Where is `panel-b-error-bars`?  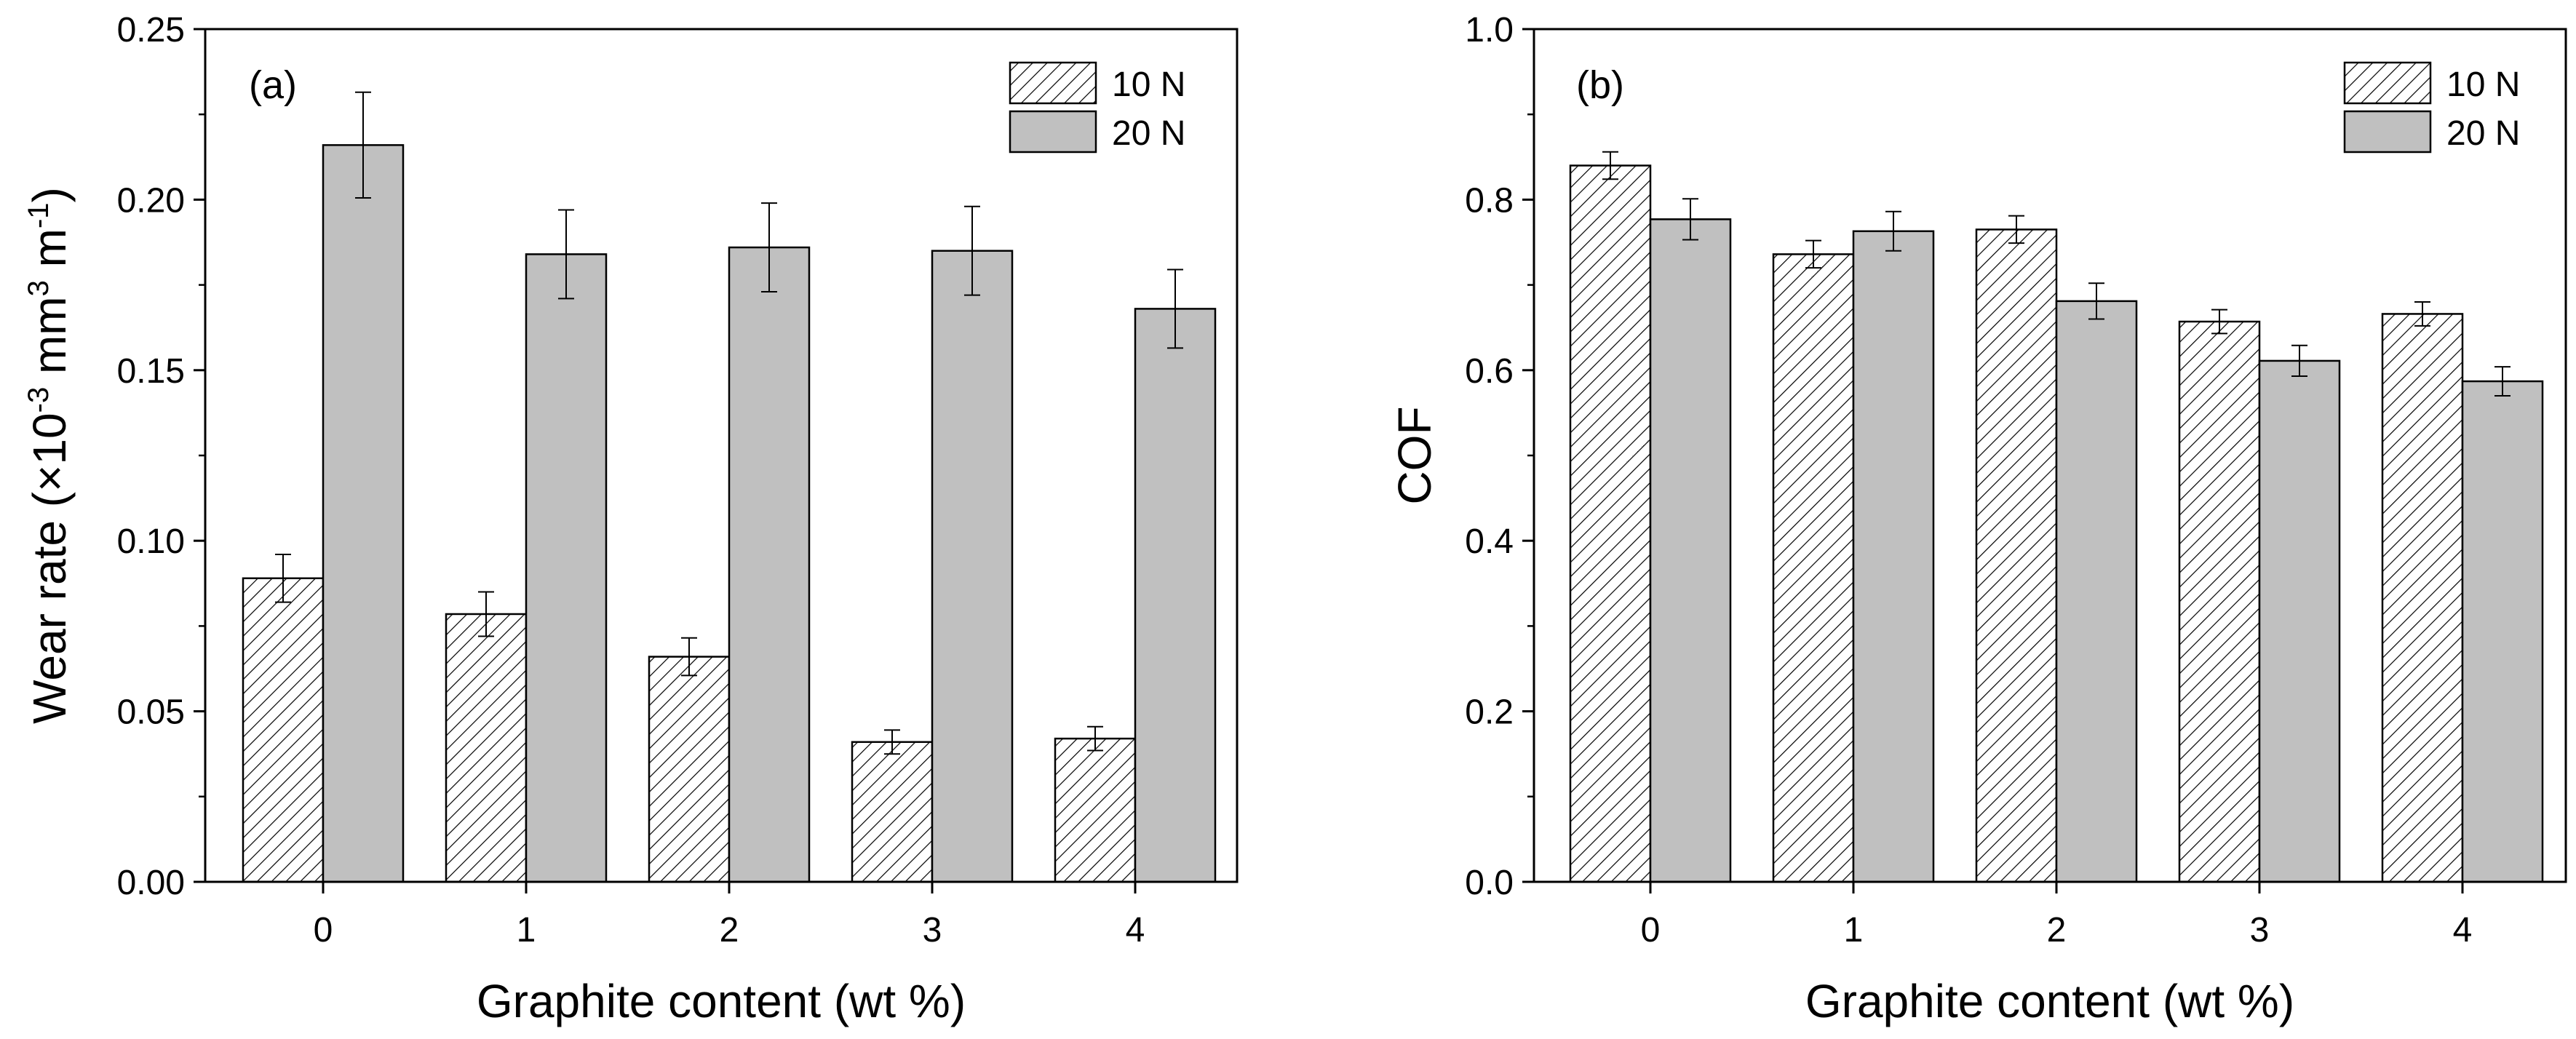
panel-b-error-bars is located at coordinates (2056, 274).